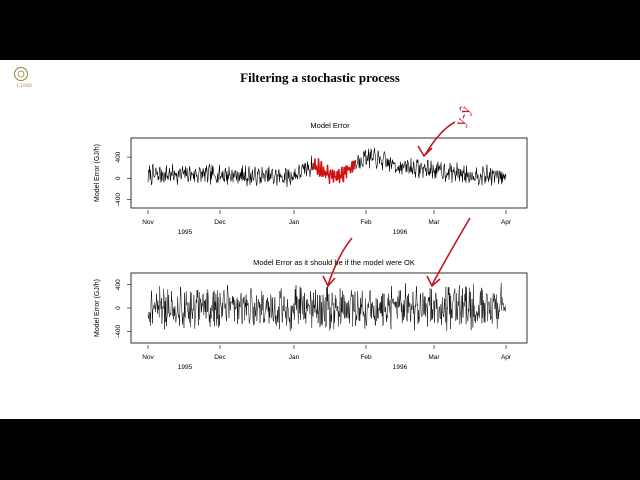 The image size is (640, 480). Describe the element at coordinates (320, 77) in the screenshot. I see `slide-title: Filtering a stochastic process` at that location.